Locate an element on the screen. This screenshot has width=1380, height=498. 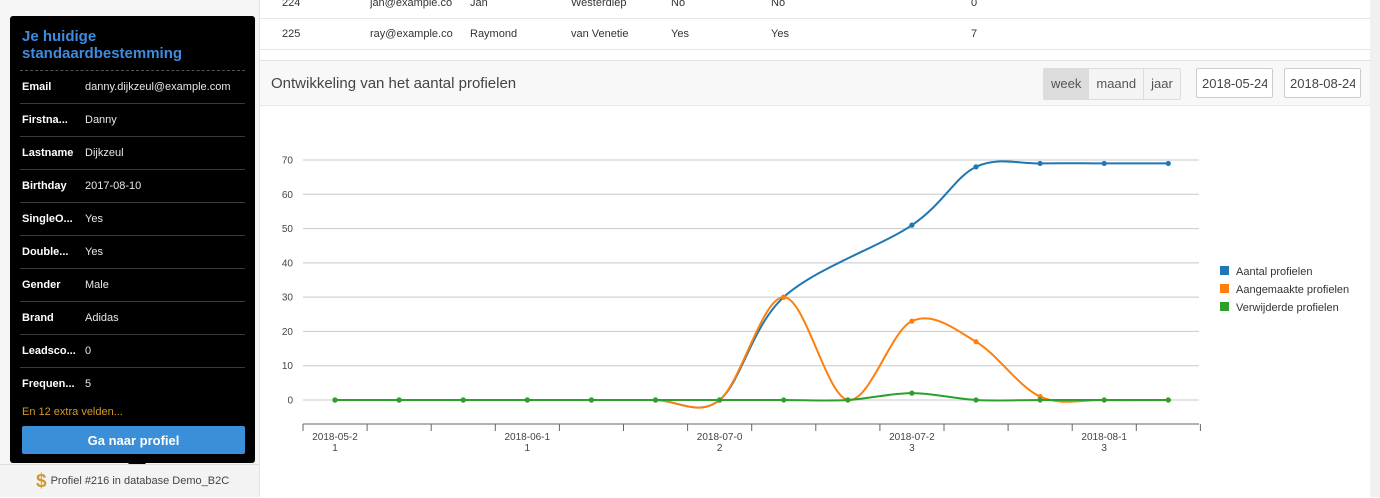
field-row-singleoptin: SingleO... Yes is located at coordinates (132, 219).